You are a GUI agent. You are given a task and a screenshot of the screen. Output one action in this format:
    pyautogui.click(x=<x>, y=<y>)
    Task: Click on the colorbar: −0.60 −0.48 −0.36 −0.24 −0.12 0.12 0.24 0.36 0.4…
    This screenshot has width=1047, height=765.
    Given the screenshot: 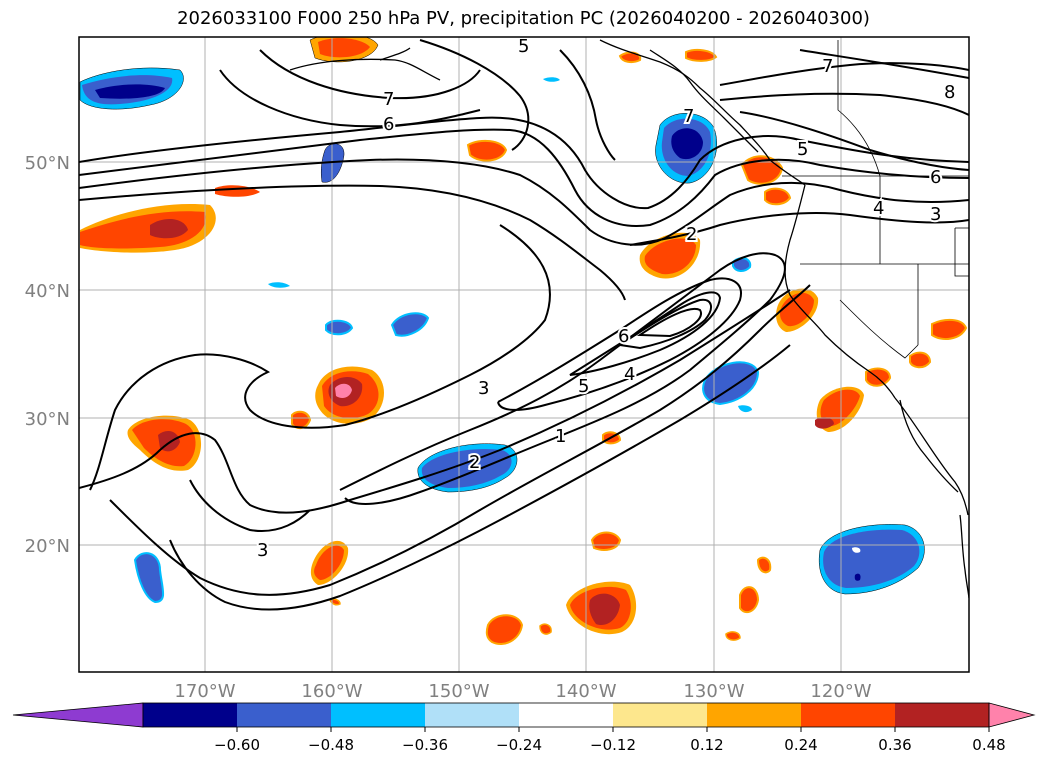 What is the action you would take?
    pyautogui.click(x=524, y=728)
    